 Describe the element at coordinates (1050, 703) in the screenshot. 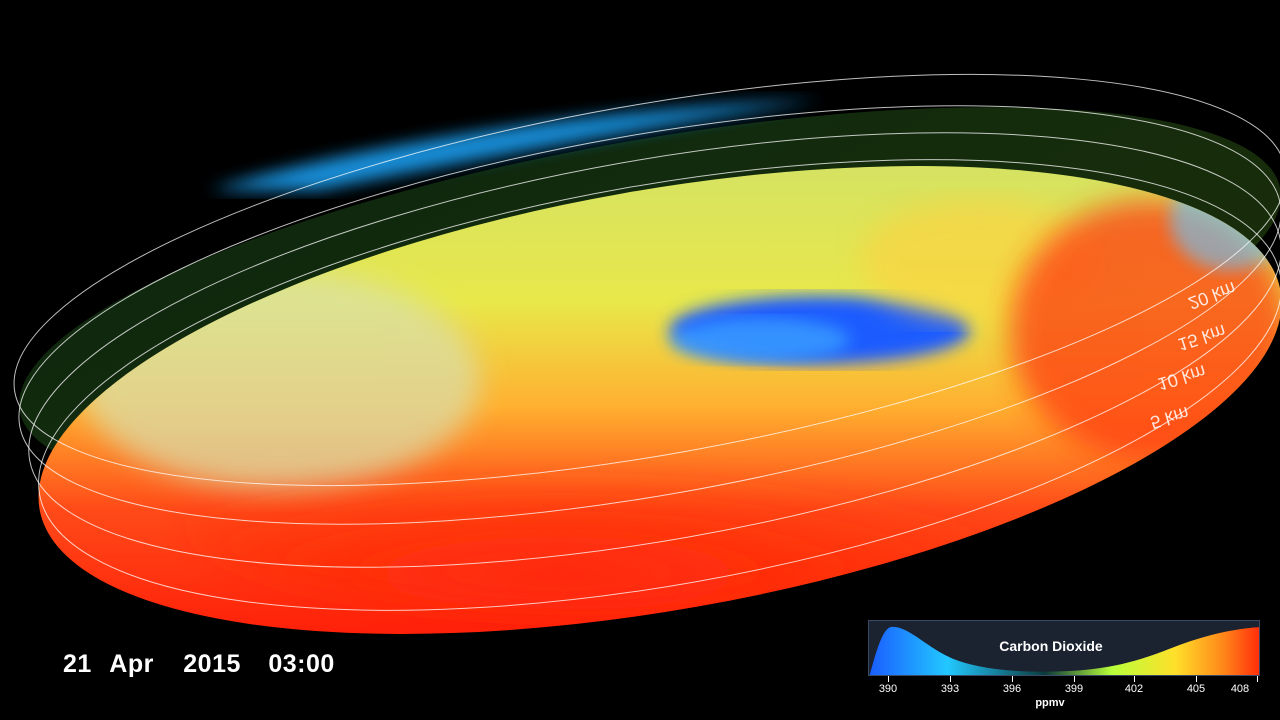

I see `legend-unit: ppmv` at that location.